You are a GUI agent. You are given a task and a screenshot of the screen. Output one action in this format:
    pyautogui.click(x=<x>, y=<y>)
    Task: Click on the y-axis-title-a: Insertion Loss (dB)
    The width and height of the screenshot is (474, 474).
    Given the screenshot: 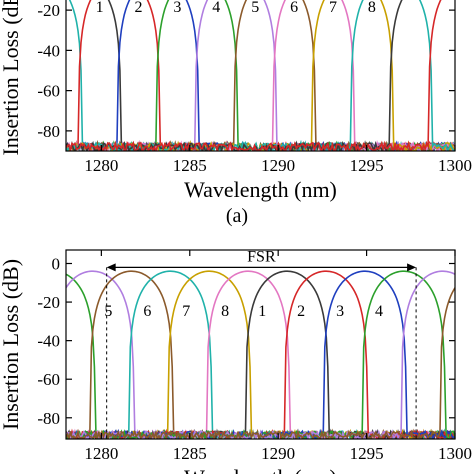 What is the action you would take?
    pyautogui.click(x=11, y=78)
    